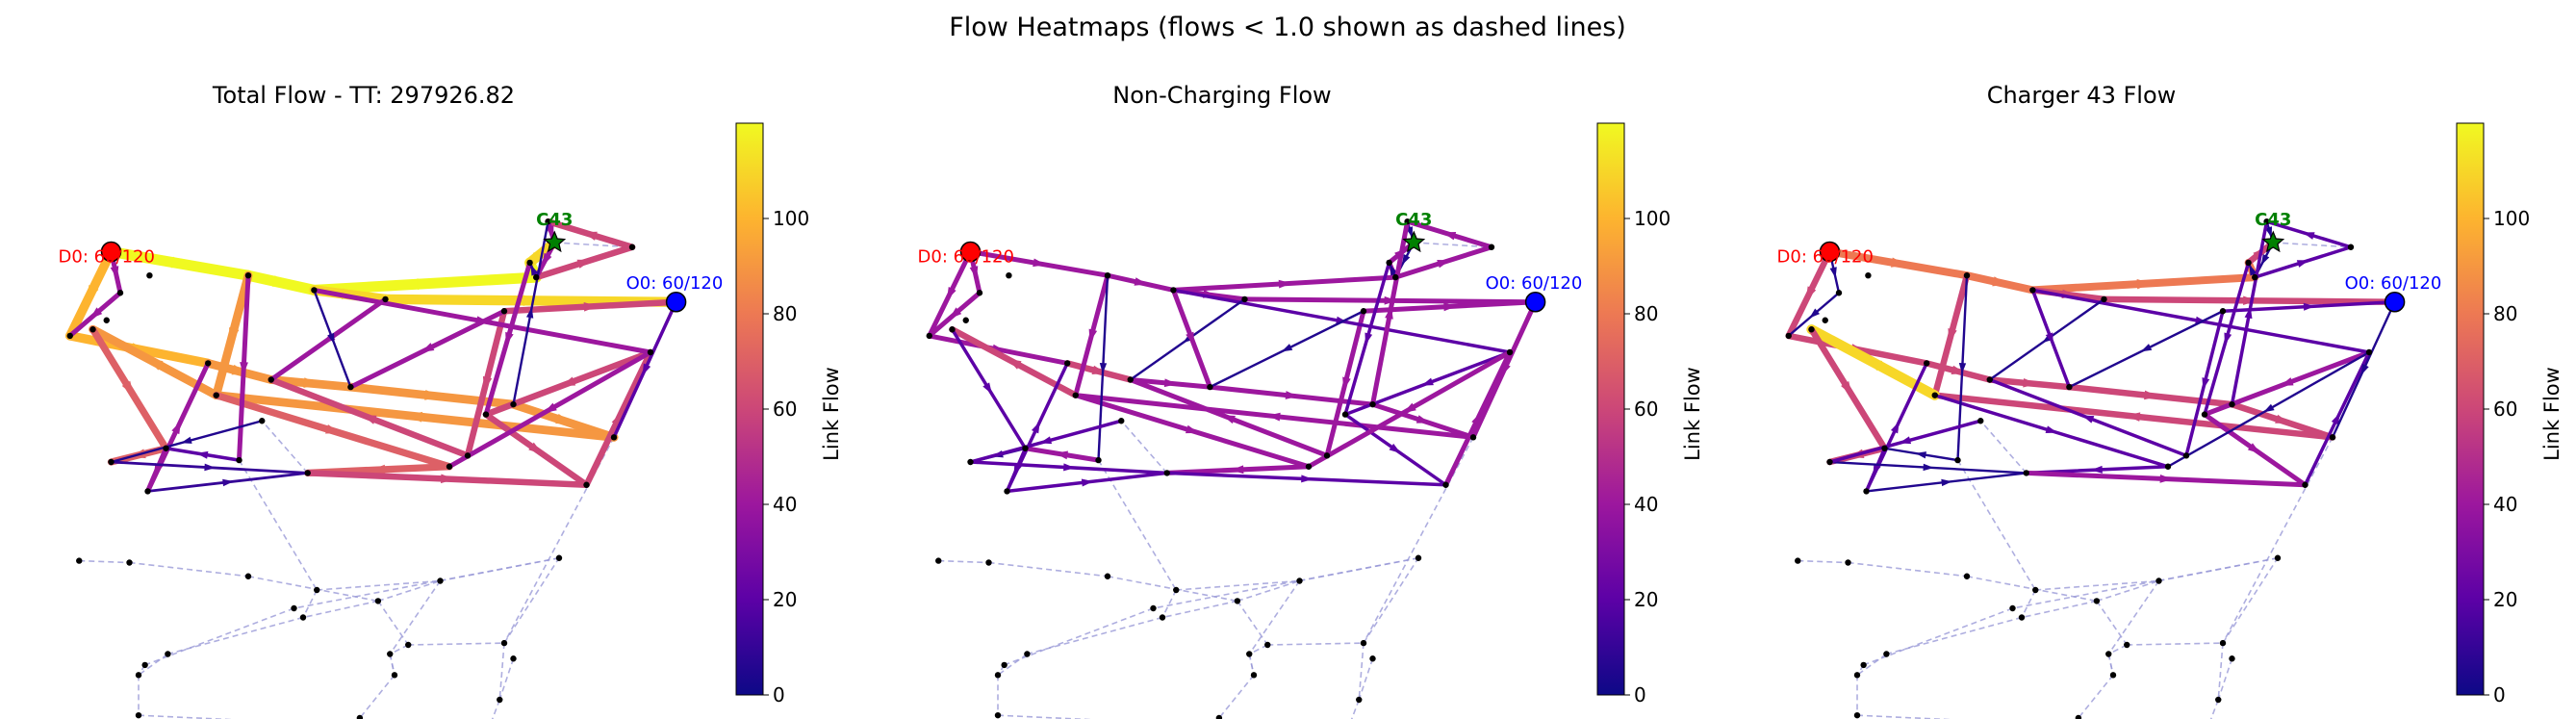 The width and height of the screenshot is (2576, 719). What do you see at coordinates (1221, 95) in the screenshot?
I see `panel-title: Non-Charging Flow` at bounding box center [1221, 95].